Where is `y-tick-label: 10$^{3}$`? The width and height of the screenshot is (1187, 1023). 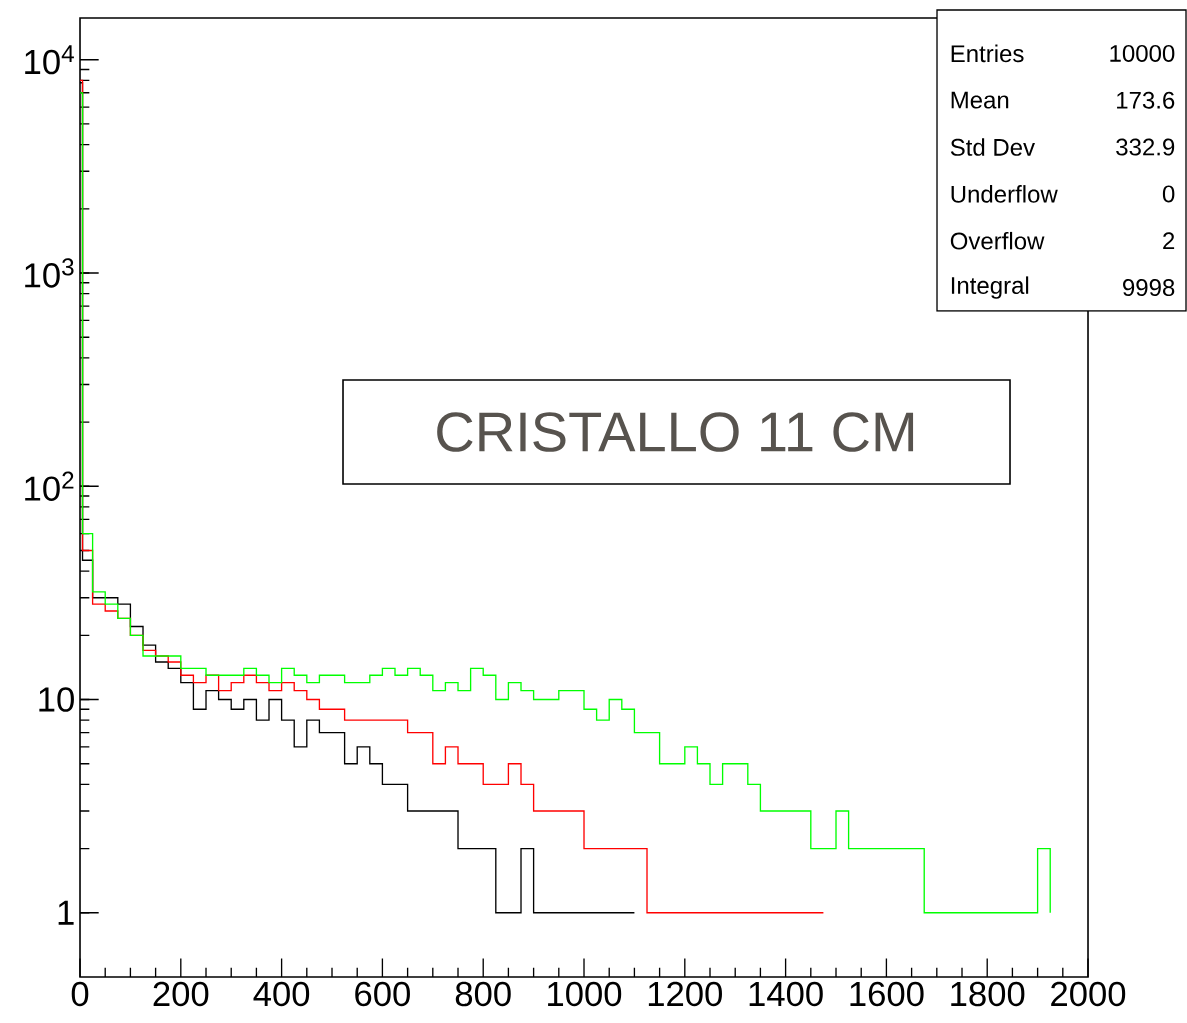 y-tick-label: 10$^{3}$ is located at coordinates (49, 273).